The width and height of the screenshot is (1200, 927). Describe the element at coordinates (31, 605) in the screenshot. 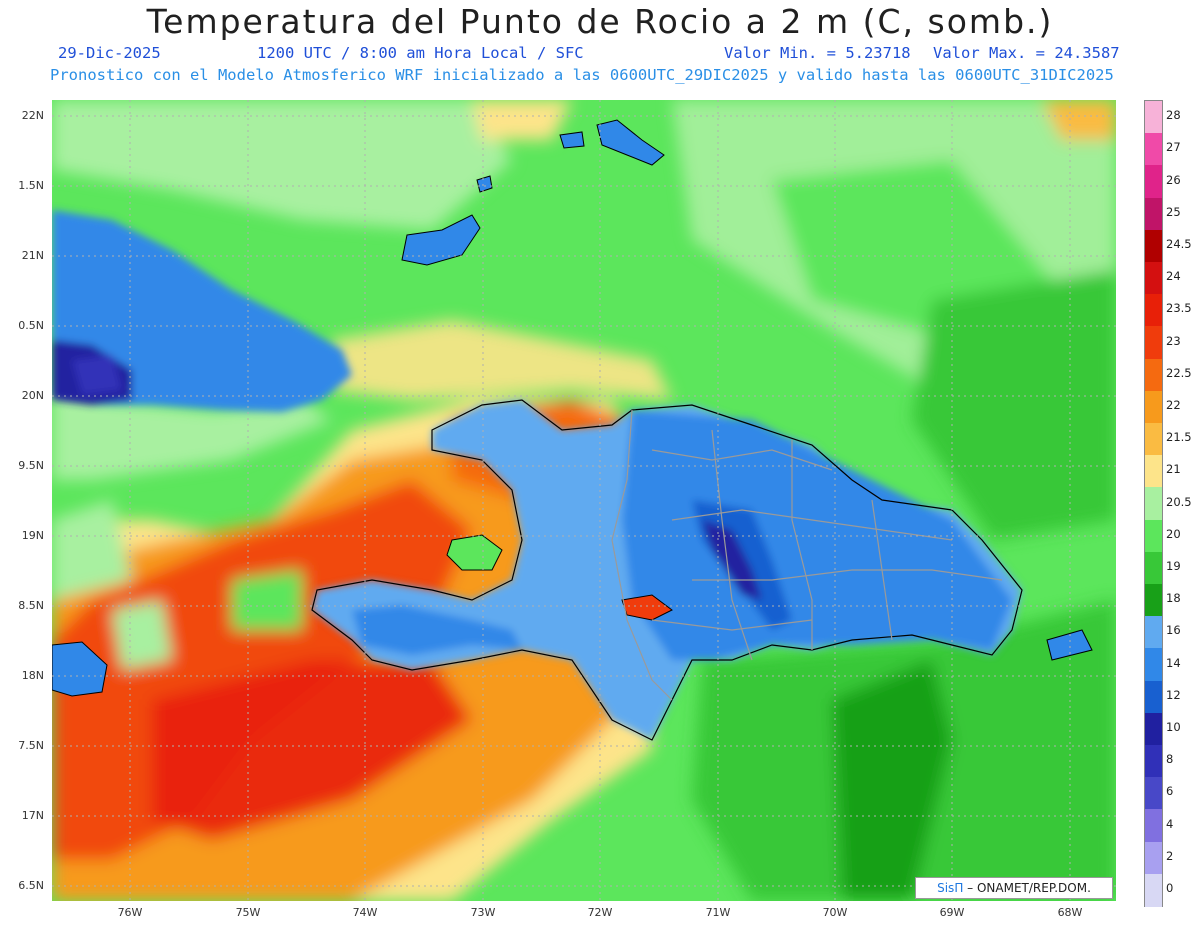

I see `lat-label: 8.5N` at that location.